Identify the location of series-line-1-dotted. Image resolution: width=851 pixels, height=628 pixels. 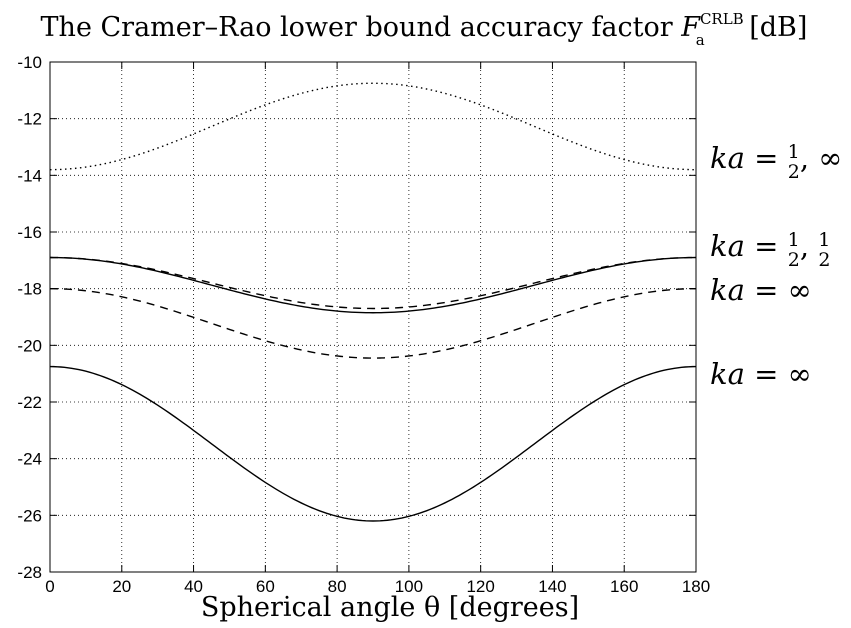
(373, 126).